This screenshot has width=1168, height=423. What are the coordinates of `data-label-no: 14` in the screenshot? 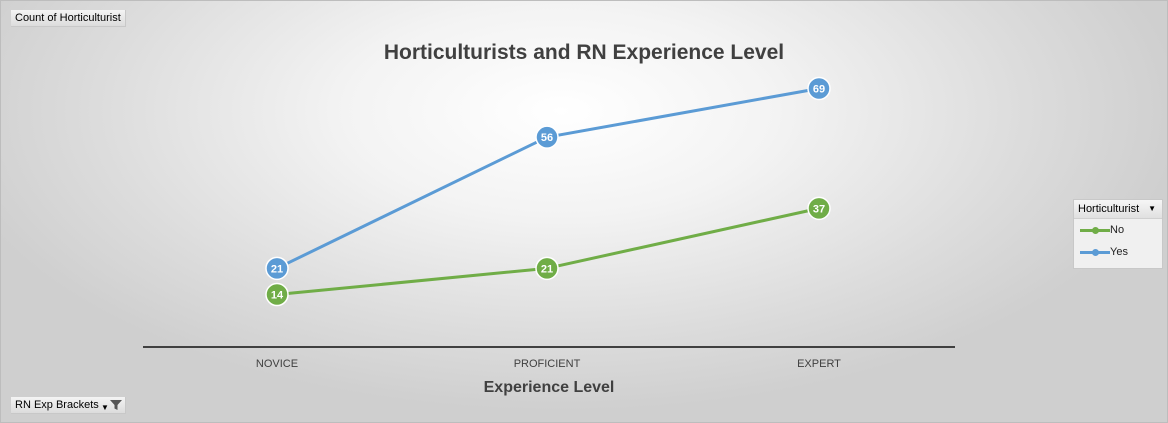 It's located at (277, 296).